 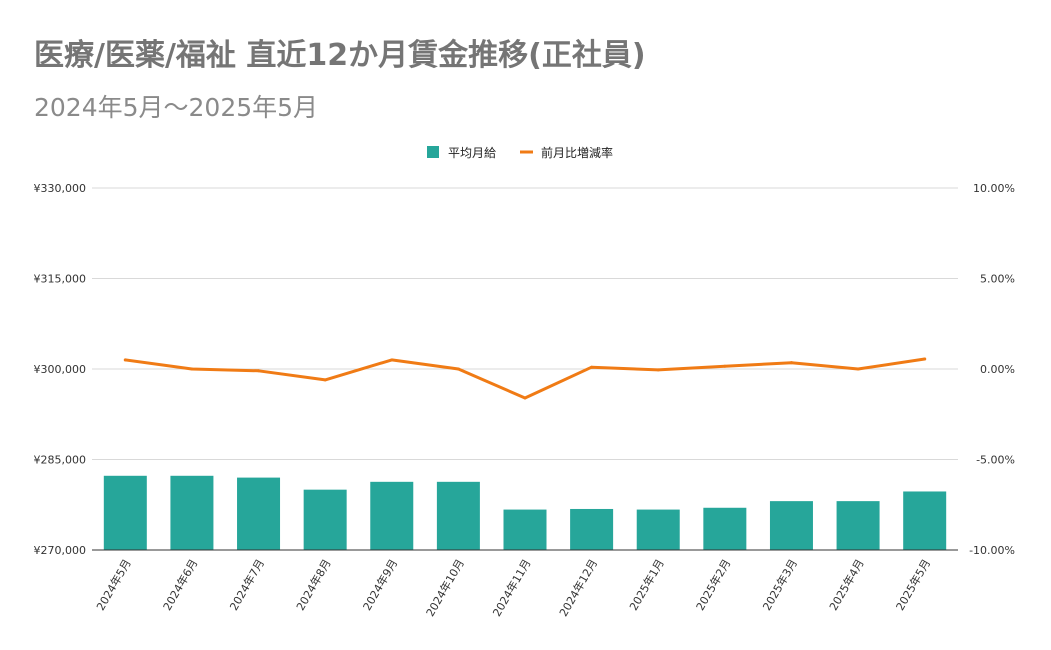 I want to click on x-tick-label: 2025年2月, so click(x=713, y=585).